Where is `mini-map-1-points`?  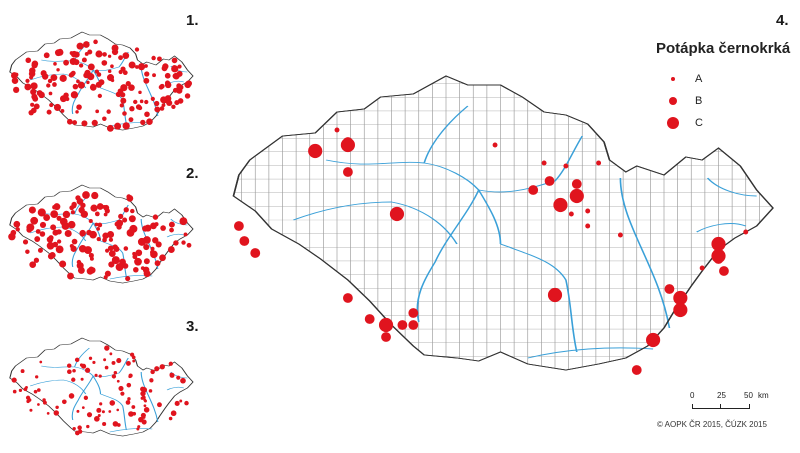
mini-map-1-points is located at coordinates (101, 85).